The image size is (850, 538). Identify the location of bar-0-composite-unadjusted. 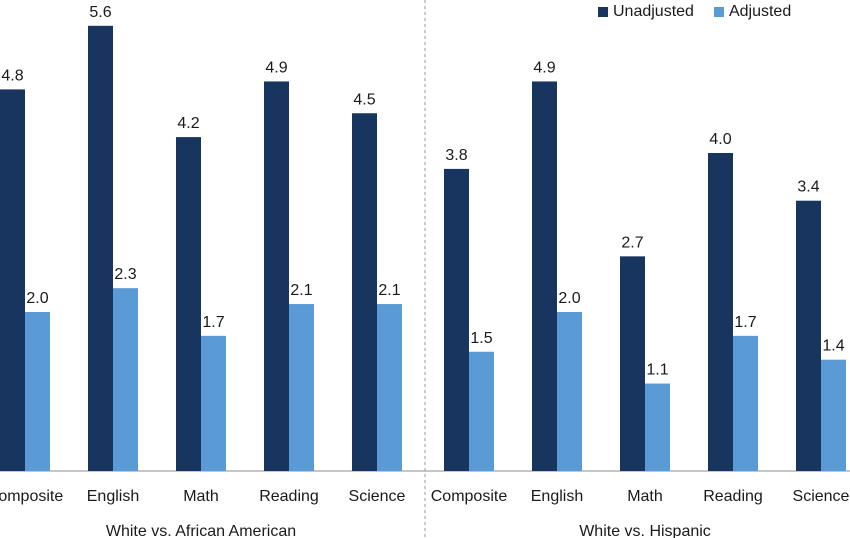
(12, 280).